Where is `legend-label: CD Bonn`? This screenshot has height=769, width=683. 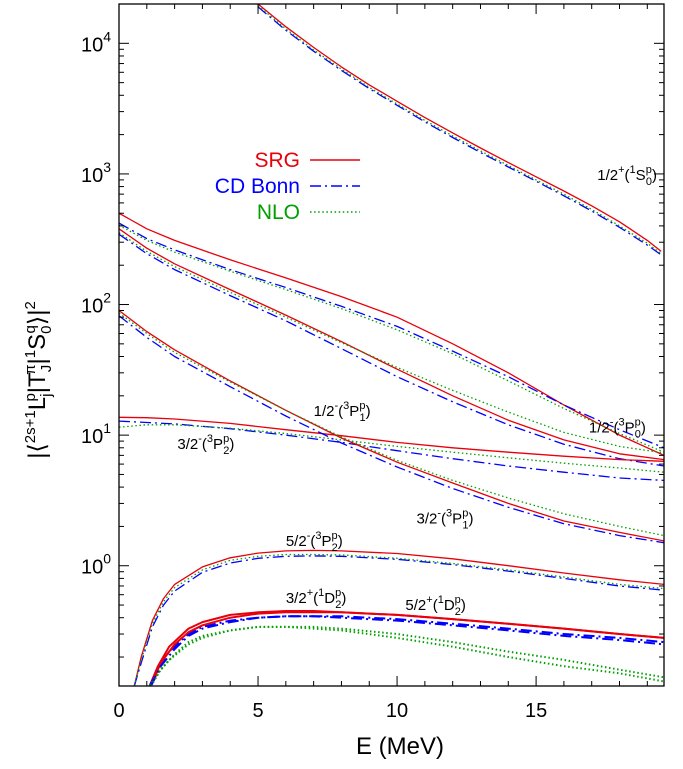 legend-label: CD Bonn is located at coordinates (257, 186).